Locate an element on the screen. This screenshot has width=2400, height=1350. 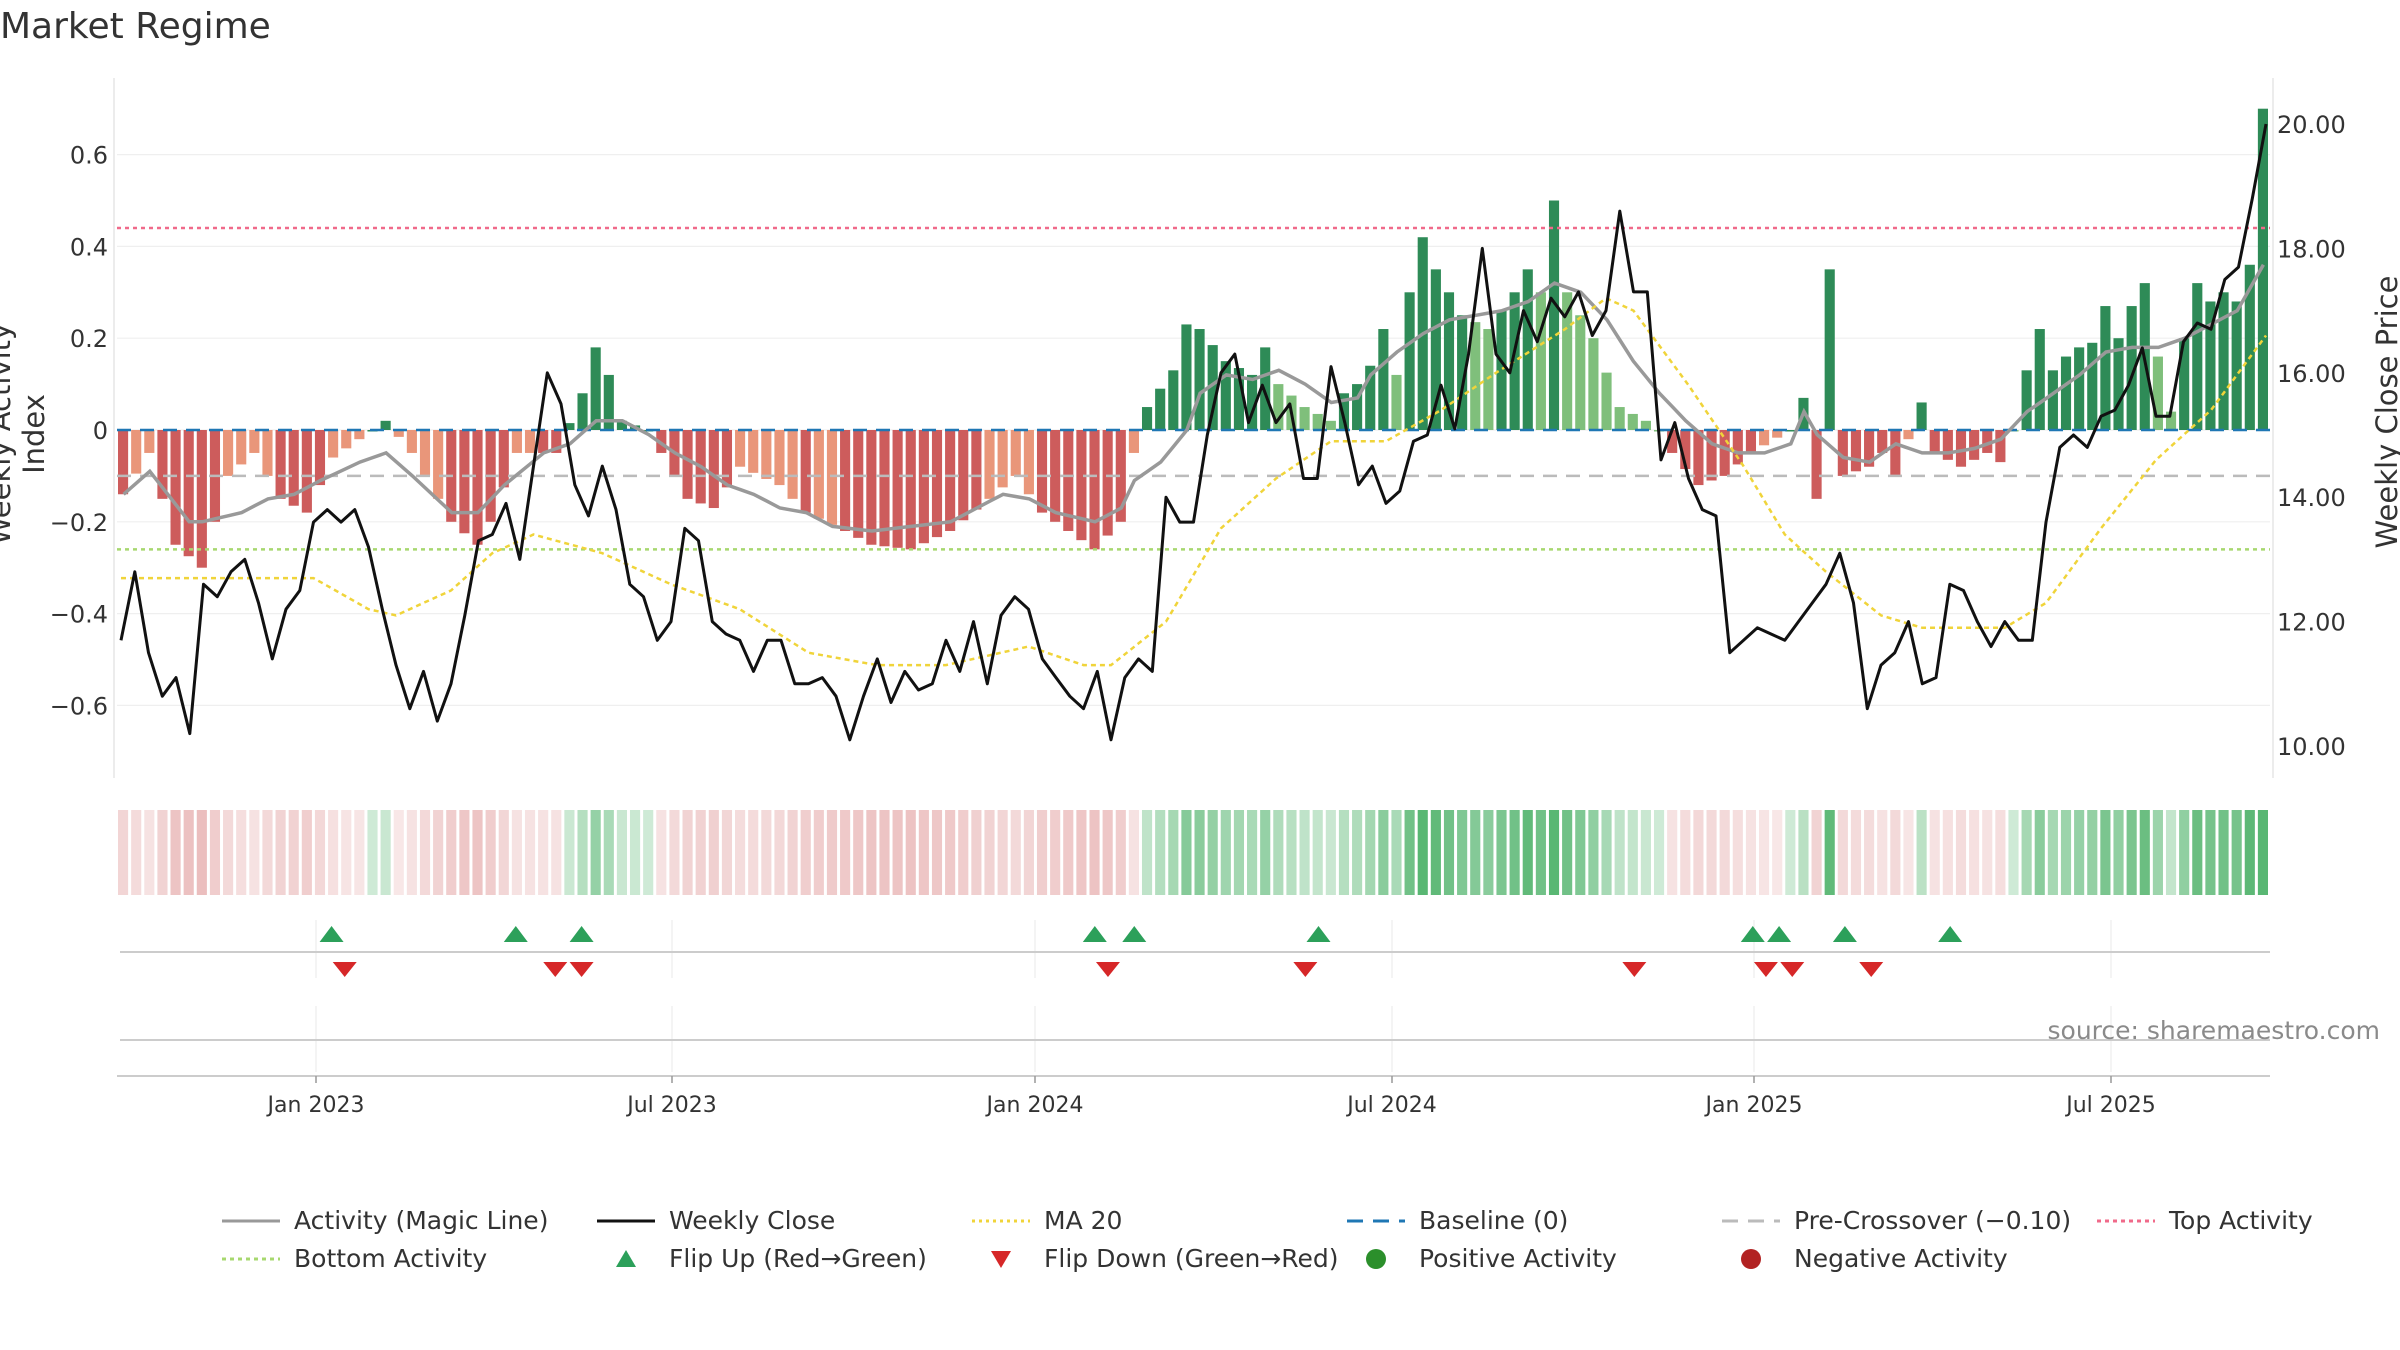
legend-swatch-ma20 is located at coordinates (1001, 1220).